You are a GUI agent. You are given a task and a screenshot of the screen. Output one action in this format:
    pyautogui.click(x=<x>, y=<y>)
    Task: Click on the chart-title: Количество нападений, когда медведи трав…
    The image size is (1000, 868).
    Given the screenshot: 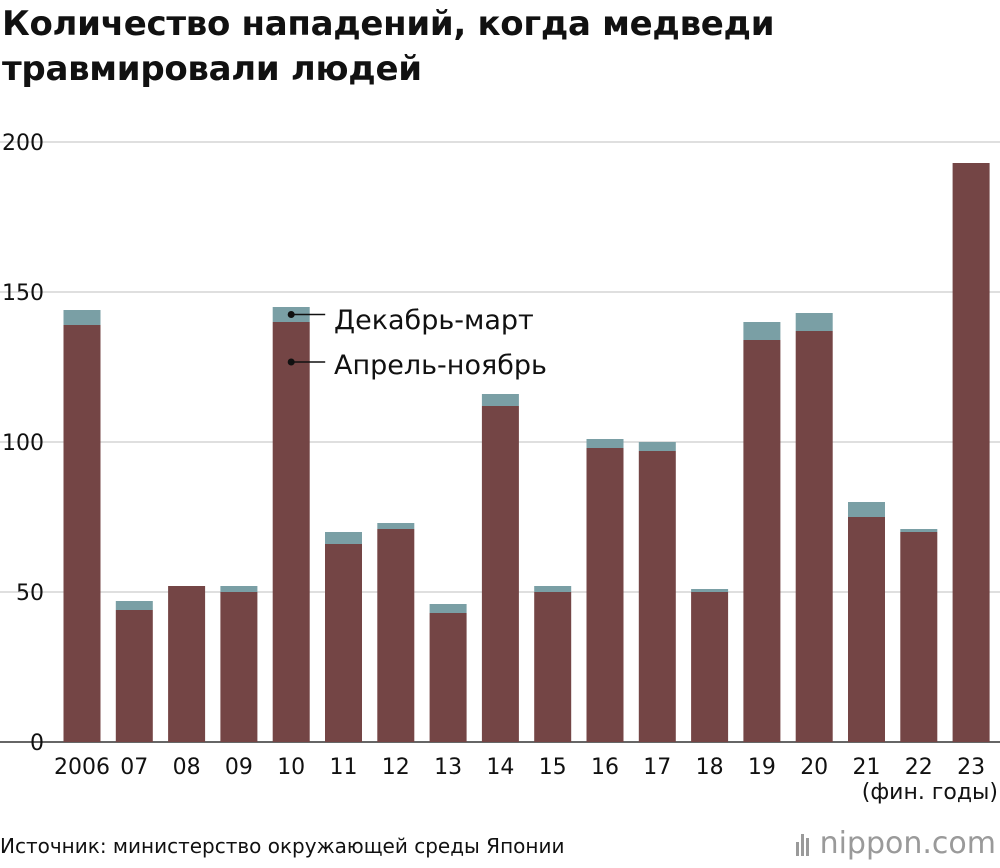 What is the action you would take?
    pyautogui.click(x=388, y=46)
    